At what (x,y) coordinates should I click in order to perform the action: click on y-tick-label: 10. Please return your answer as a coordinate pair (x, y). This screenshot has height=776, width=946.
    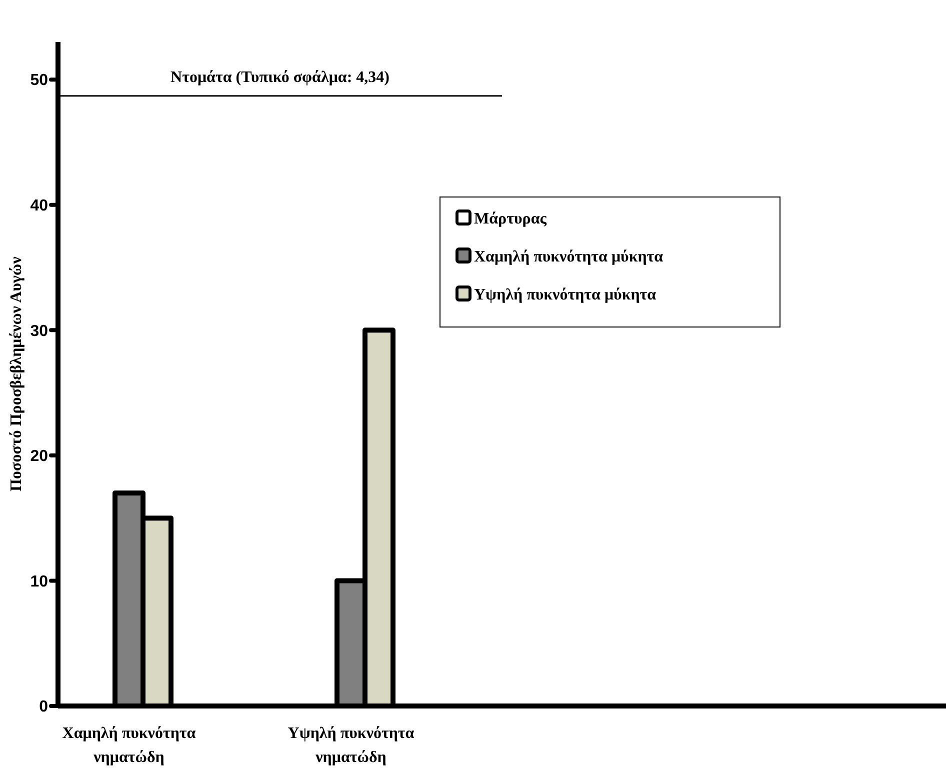
    Looking at the image, I should click on (39, 581).